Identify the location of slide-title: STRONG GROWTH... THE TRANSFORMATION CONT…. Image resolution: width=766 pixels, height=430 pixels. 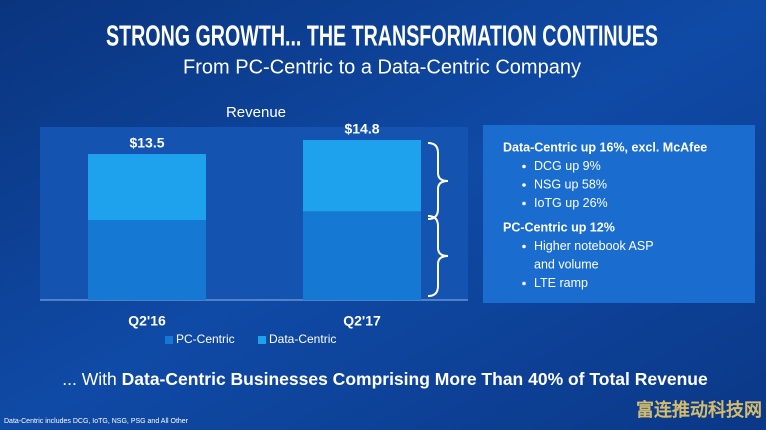
(382, 37).